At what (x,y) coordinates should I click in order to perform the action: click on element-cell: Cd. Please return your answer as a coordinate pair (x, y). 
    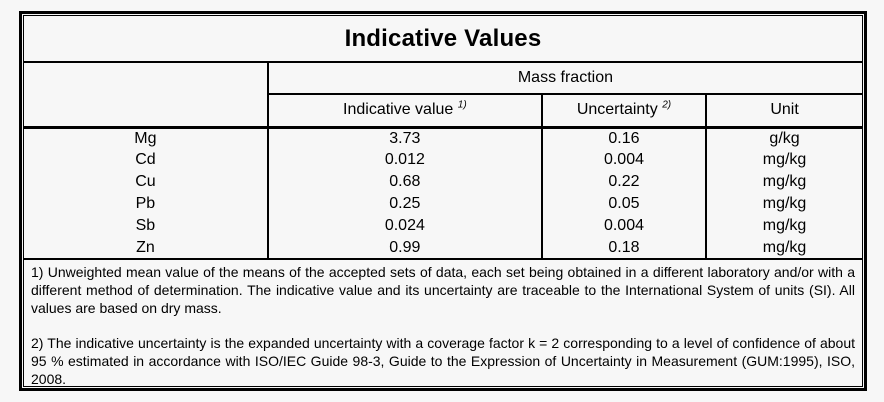
    Looking at the image, I should click on (145, 159).